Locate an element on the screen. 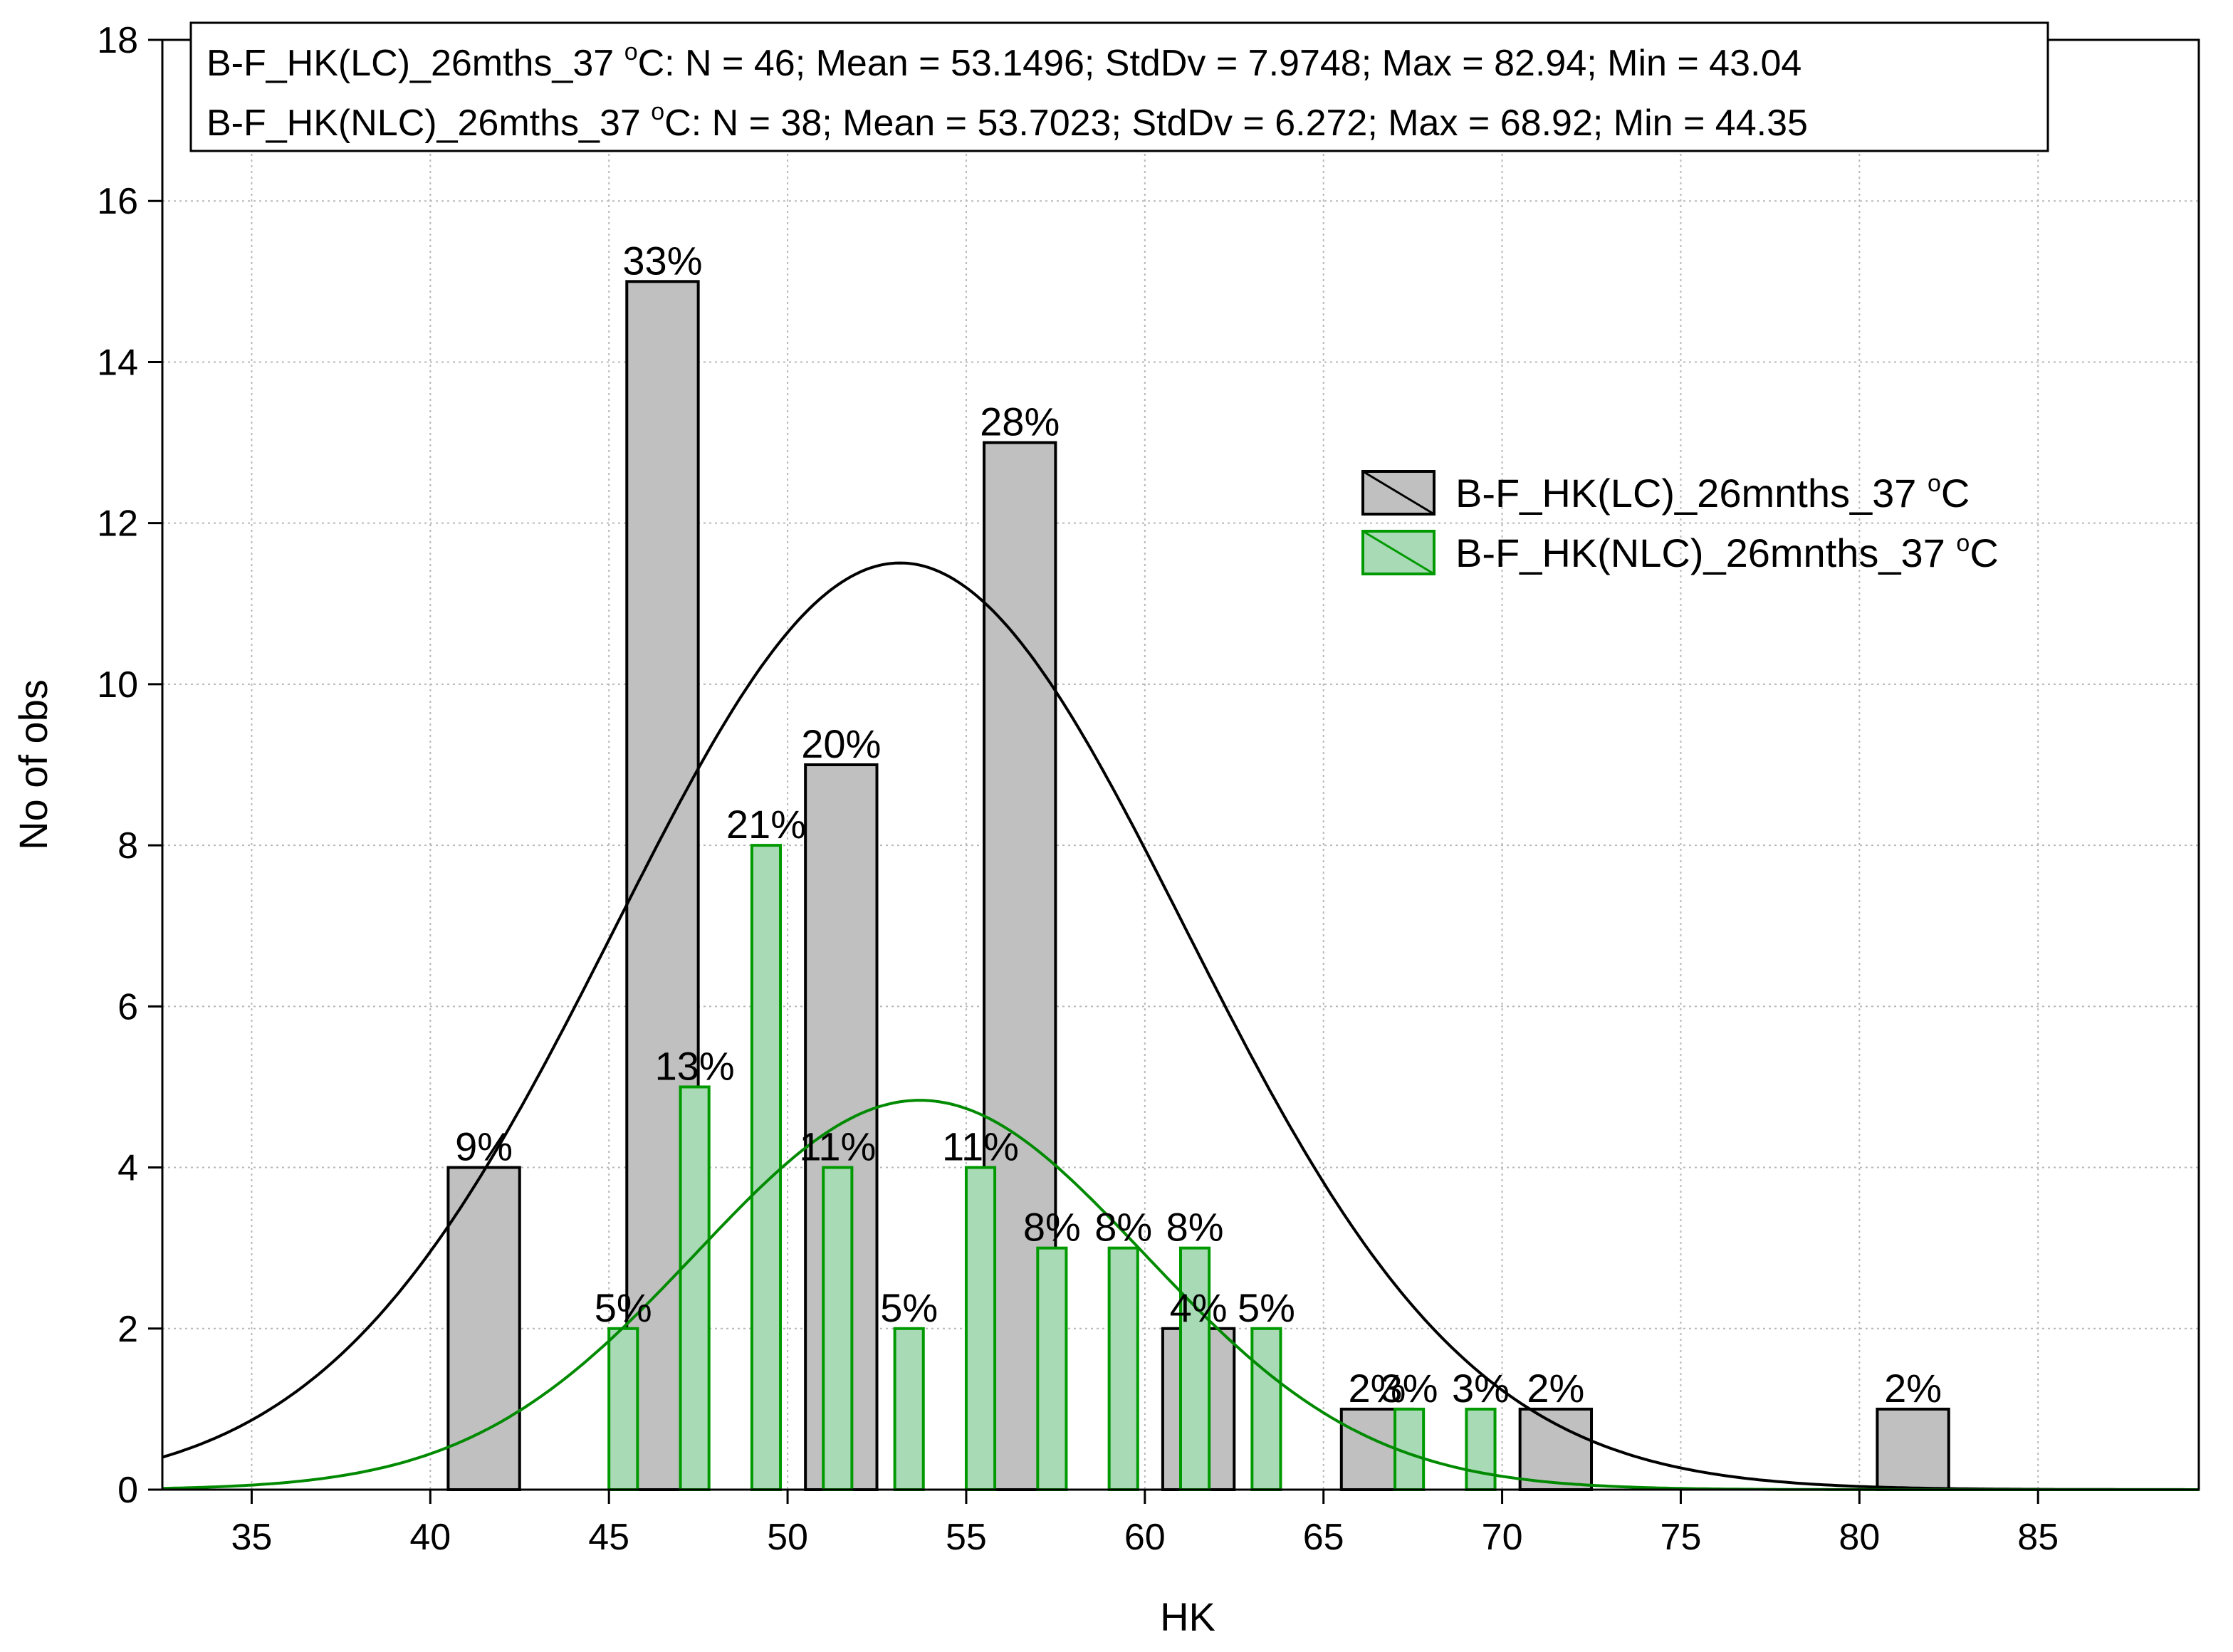  legend-label-nlc: B-F_HK(NLC)_26mnths_37 oC is located at coordinates (1727, 553).